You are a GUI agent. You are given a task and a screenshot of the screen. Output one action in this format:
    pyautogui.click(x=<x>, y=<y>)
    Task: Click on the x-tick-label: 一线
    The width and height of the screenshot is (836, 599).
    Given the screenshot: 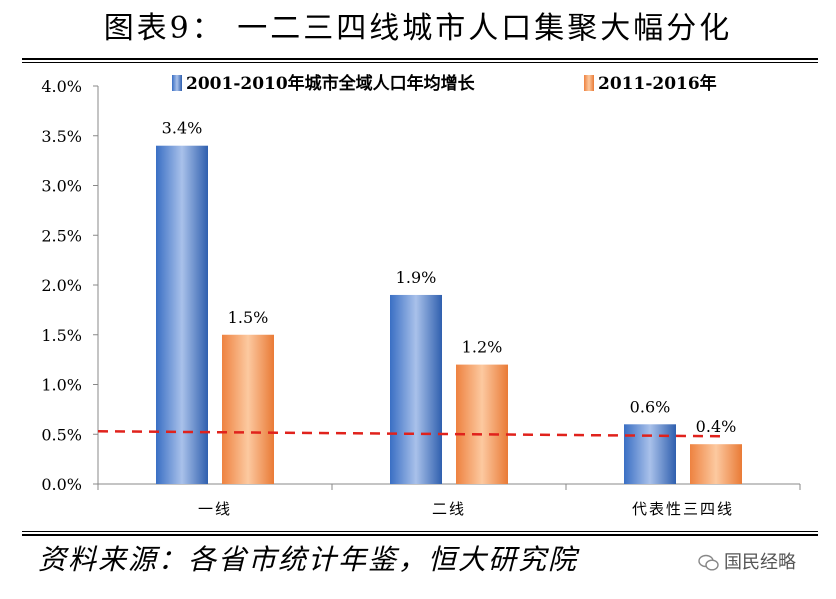 What is the action you would take?
    pyautogui.click(x=215, y=509)
    